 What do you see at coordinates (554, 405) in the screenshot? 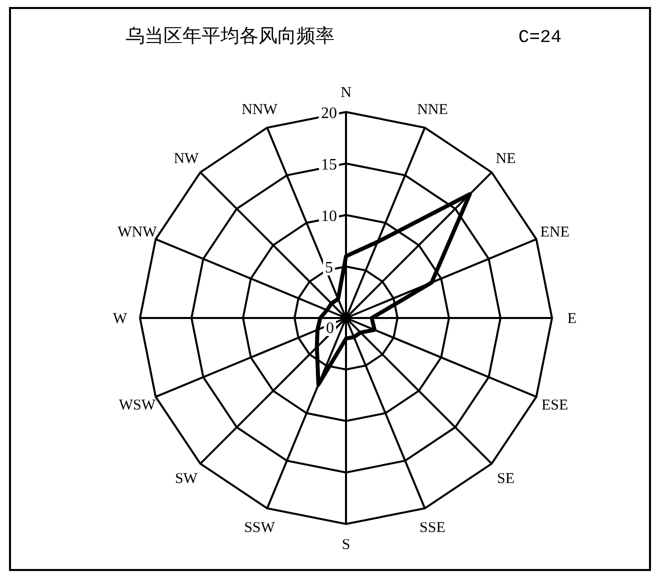
I see `spoke-label: ESE` at bounding box center [554, 405].